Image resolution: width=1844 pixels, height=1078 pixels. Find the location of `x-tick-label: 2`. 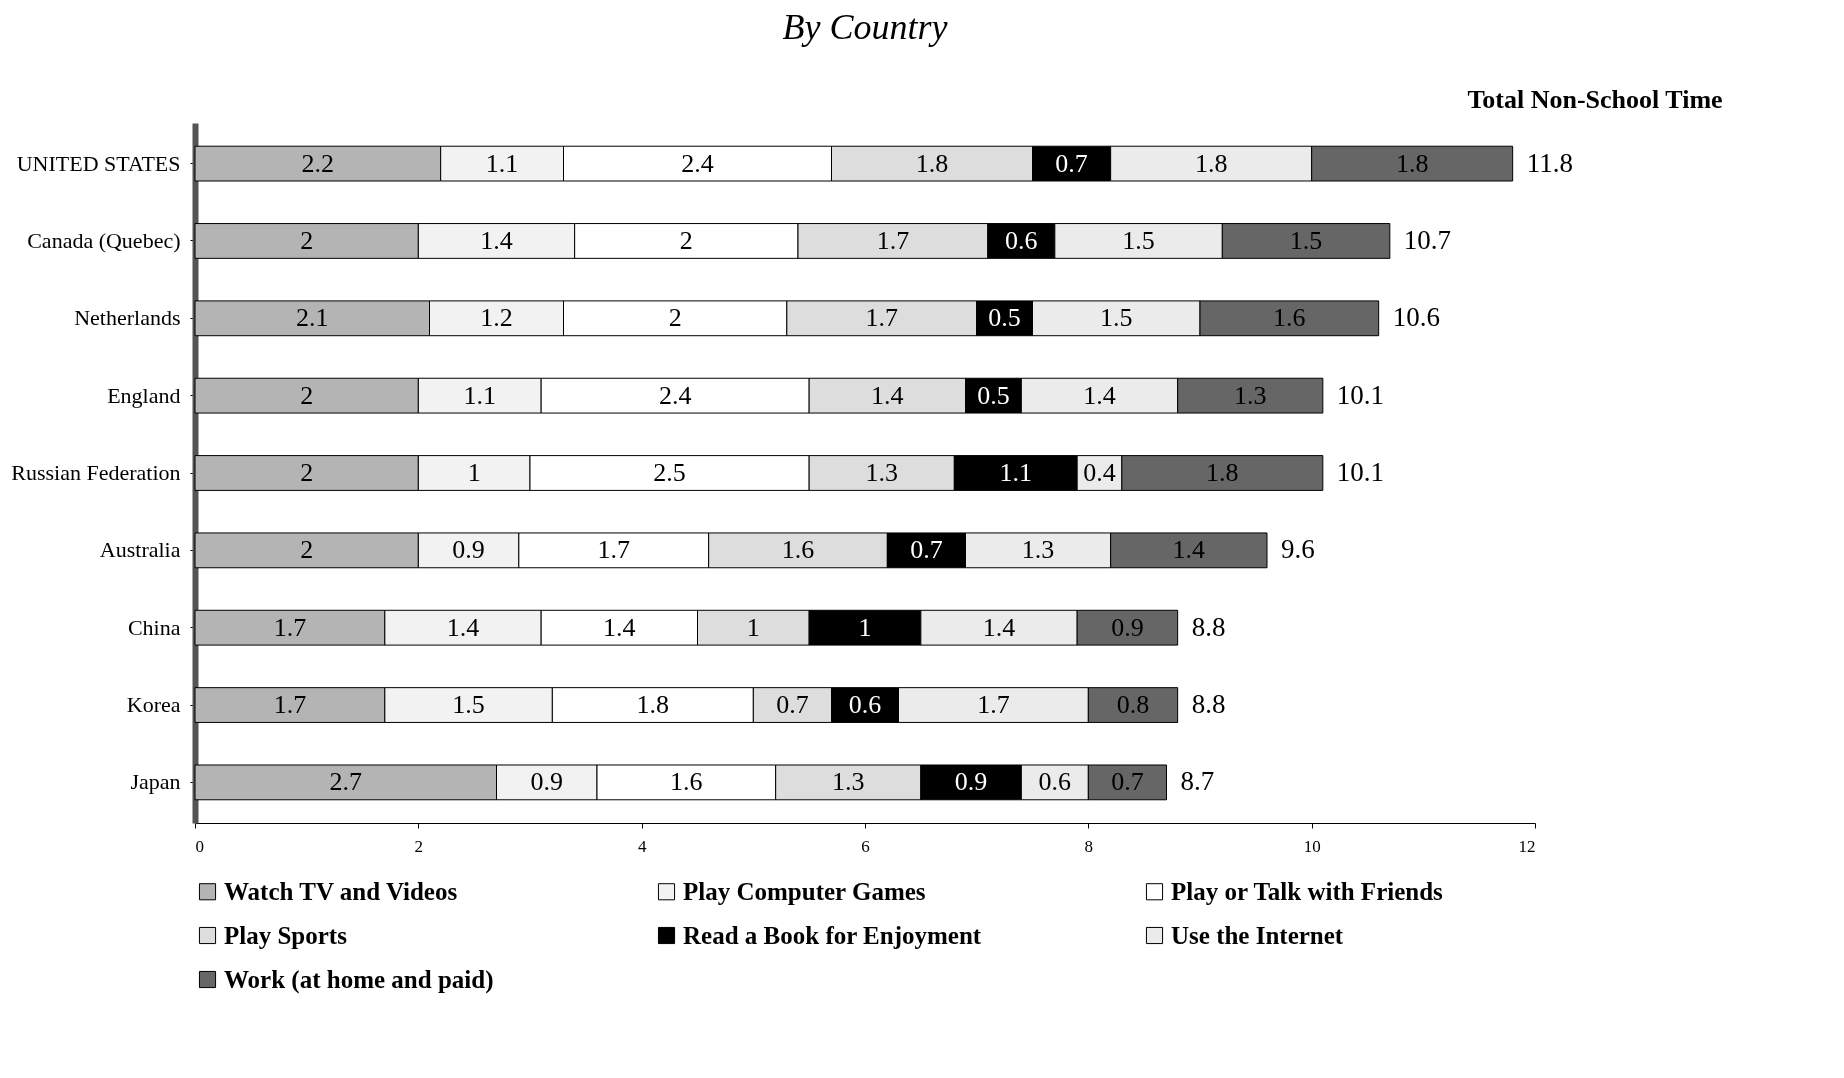

x-tick-label: 2 is located at coordinates (419, 846).